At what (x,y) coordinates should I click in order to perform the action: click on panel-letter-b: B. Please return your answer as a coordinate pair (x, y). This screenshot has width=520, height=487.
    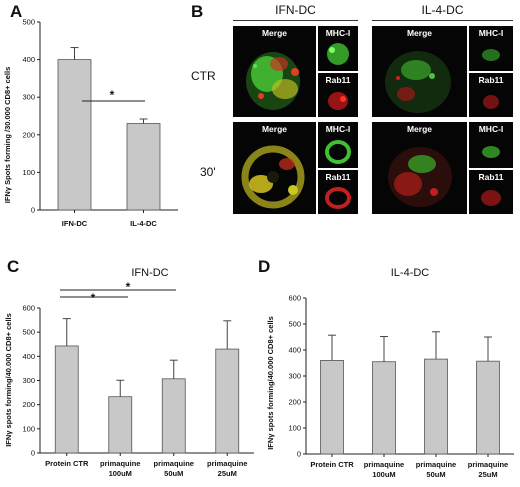
    Looking at the image, I should click on (197, 11).